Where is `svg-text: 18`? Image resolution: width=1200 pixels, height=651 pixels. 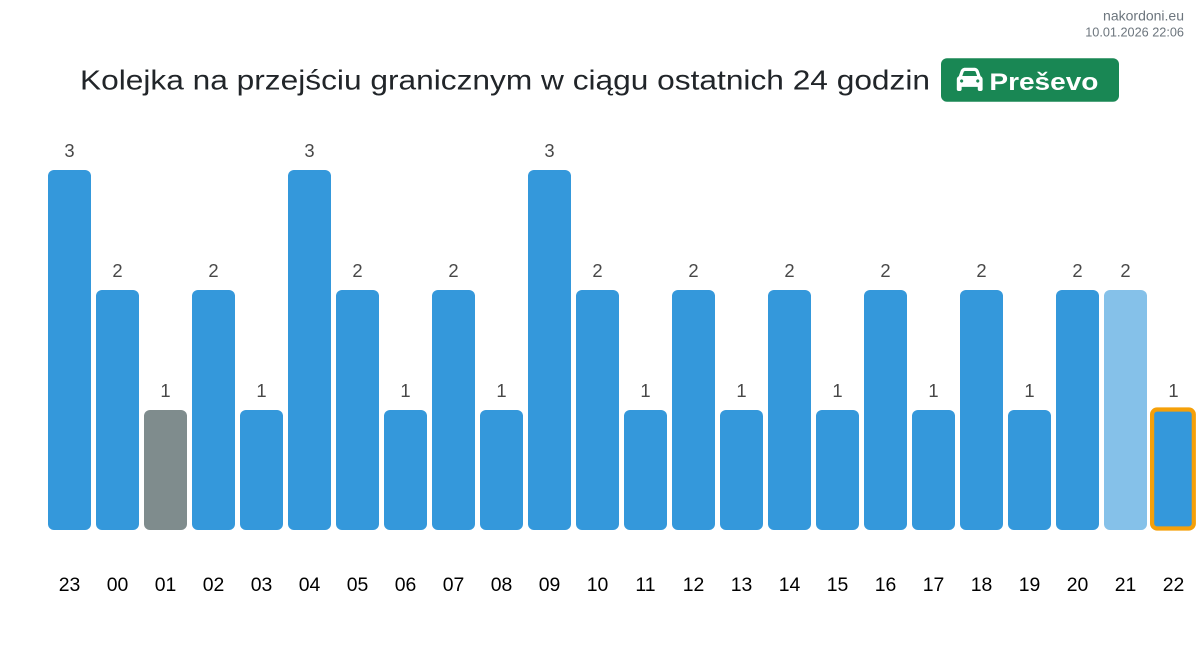
svg-text: 18 is located at coordinates (982, 585).